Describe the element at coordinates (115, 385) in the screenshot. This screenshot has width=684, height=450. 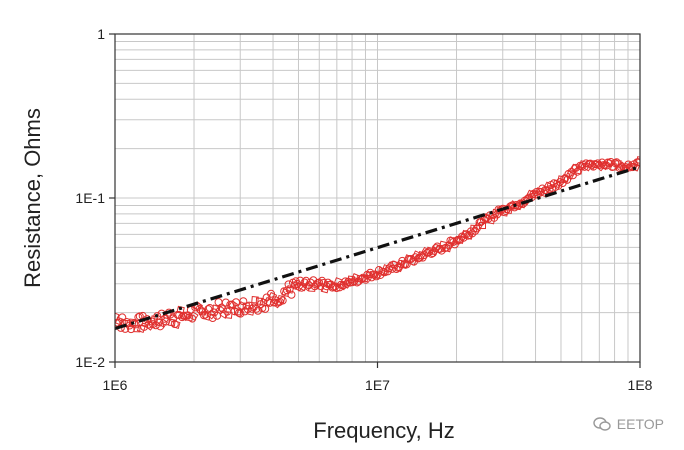
I see `x-tick-label: 1E6` at that location.